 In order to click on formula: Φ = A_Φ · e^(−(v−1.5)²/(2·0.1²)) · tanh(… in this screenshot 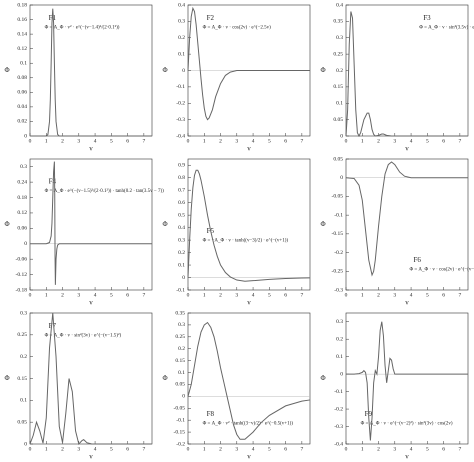, I will do `click(105, 191)`.